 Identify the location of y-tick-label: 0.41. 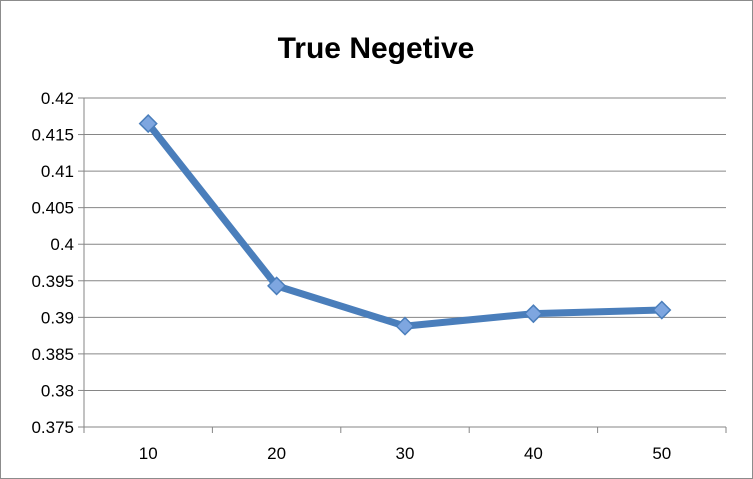
(57, 171).